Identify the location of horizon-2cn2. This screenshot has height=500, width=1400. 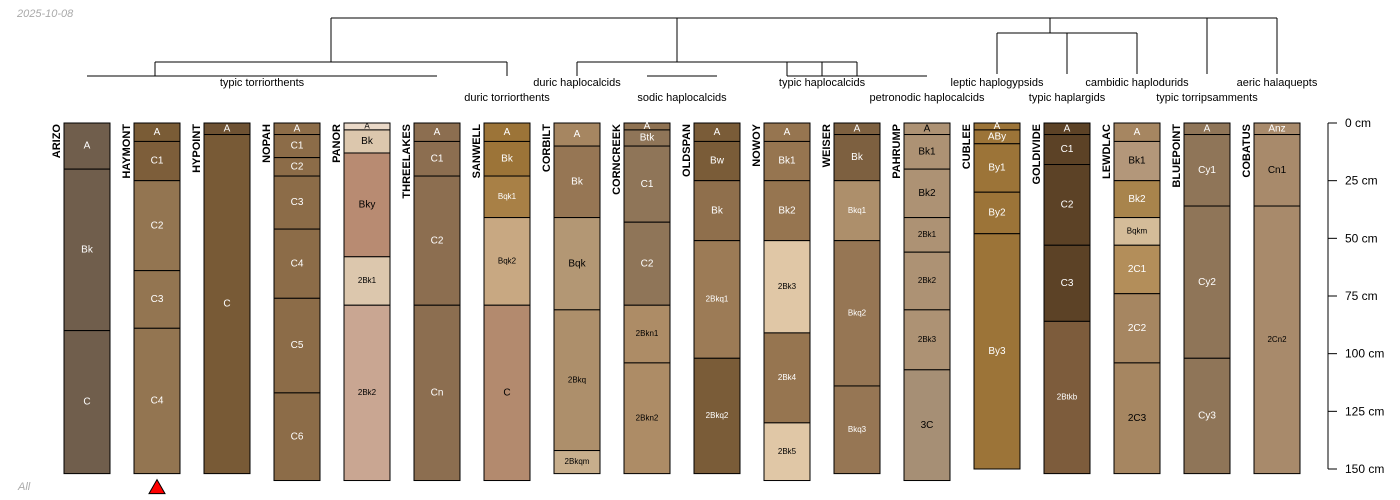
(1277, 340).